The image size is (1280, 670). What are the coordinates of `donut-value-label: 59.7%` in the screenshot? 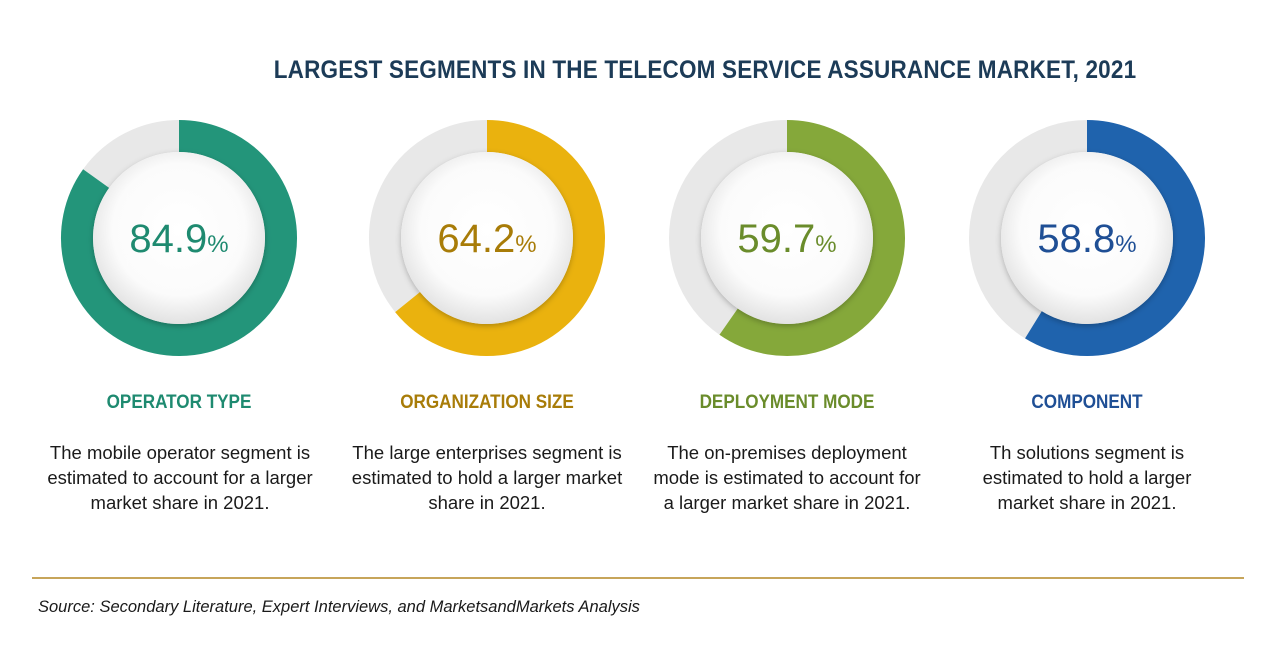 It's located at (786, 239).